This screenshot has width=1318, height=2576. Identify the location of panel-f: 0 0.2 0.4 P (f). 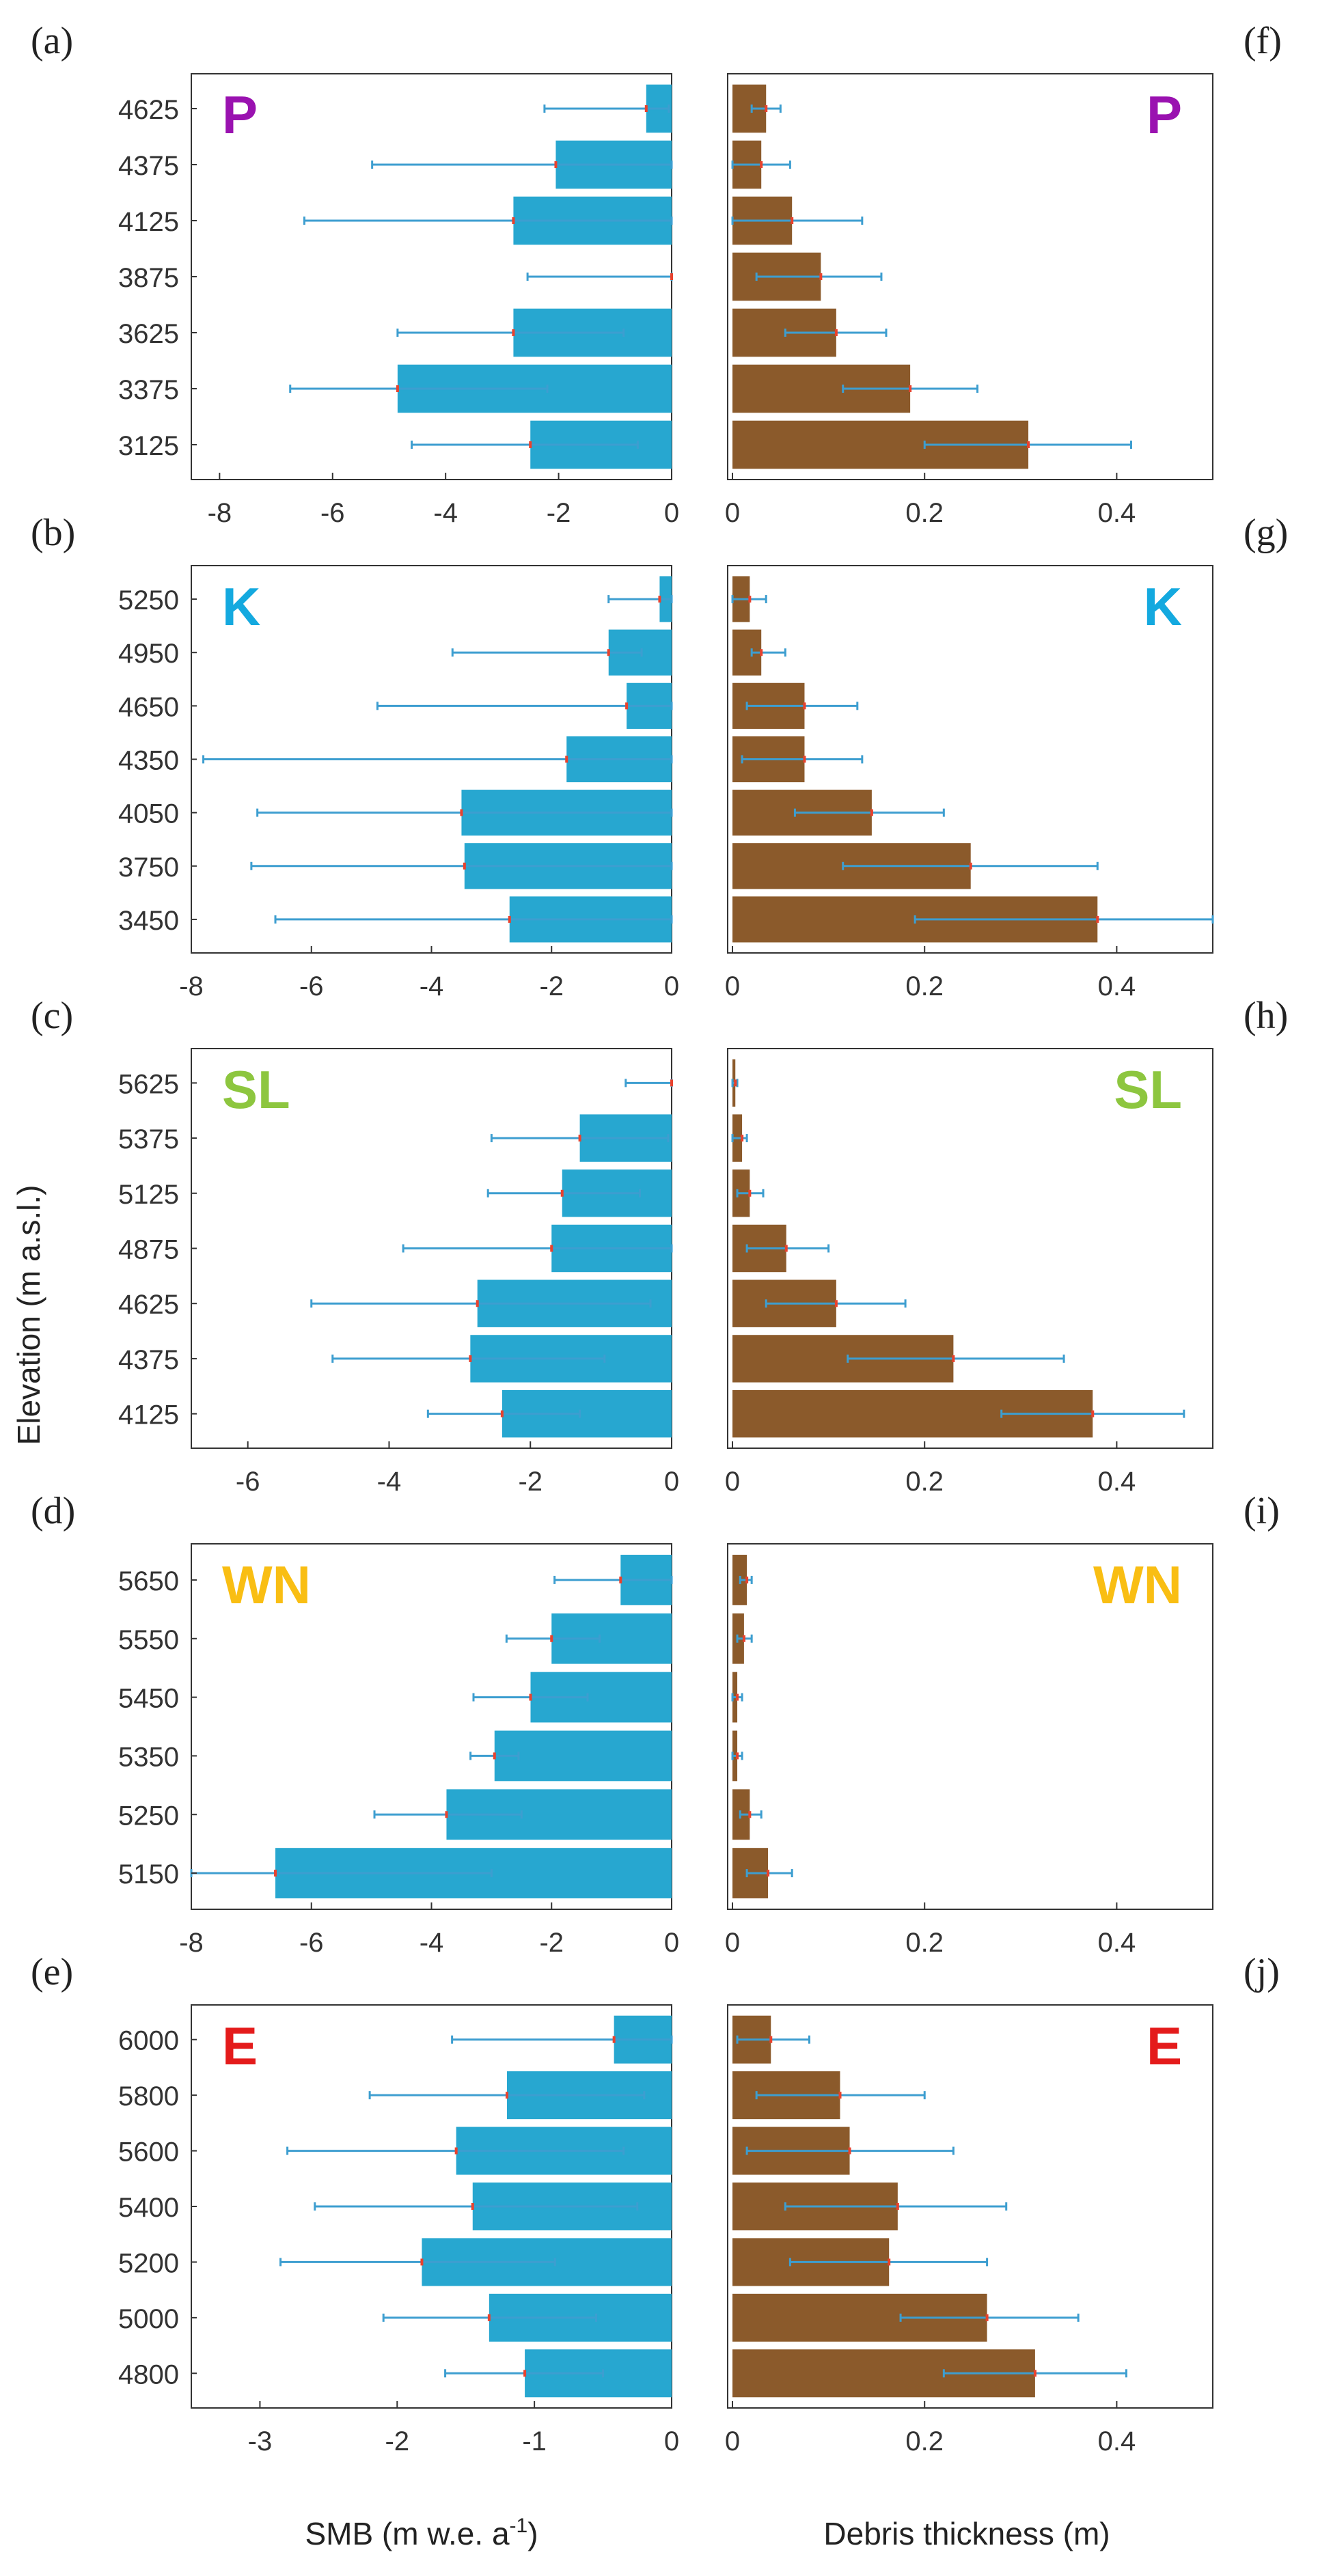
(1004, 274).